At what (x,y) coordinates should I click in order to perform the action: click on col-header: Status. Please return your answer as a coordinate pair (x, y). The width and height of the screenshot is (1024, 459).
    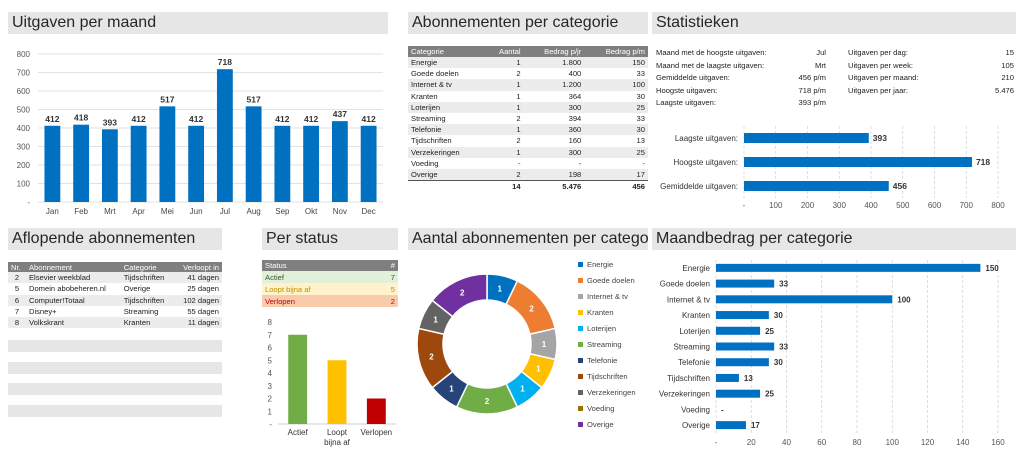
    Looking at the image, I should click on (319, 265).